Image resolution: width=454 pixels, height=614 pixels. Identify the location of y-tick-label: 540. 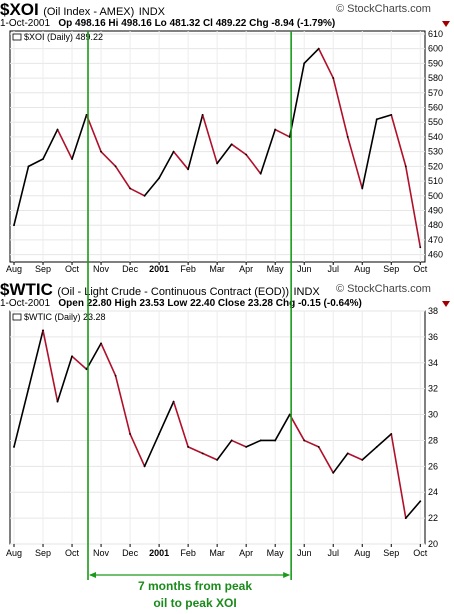
(435, 137).